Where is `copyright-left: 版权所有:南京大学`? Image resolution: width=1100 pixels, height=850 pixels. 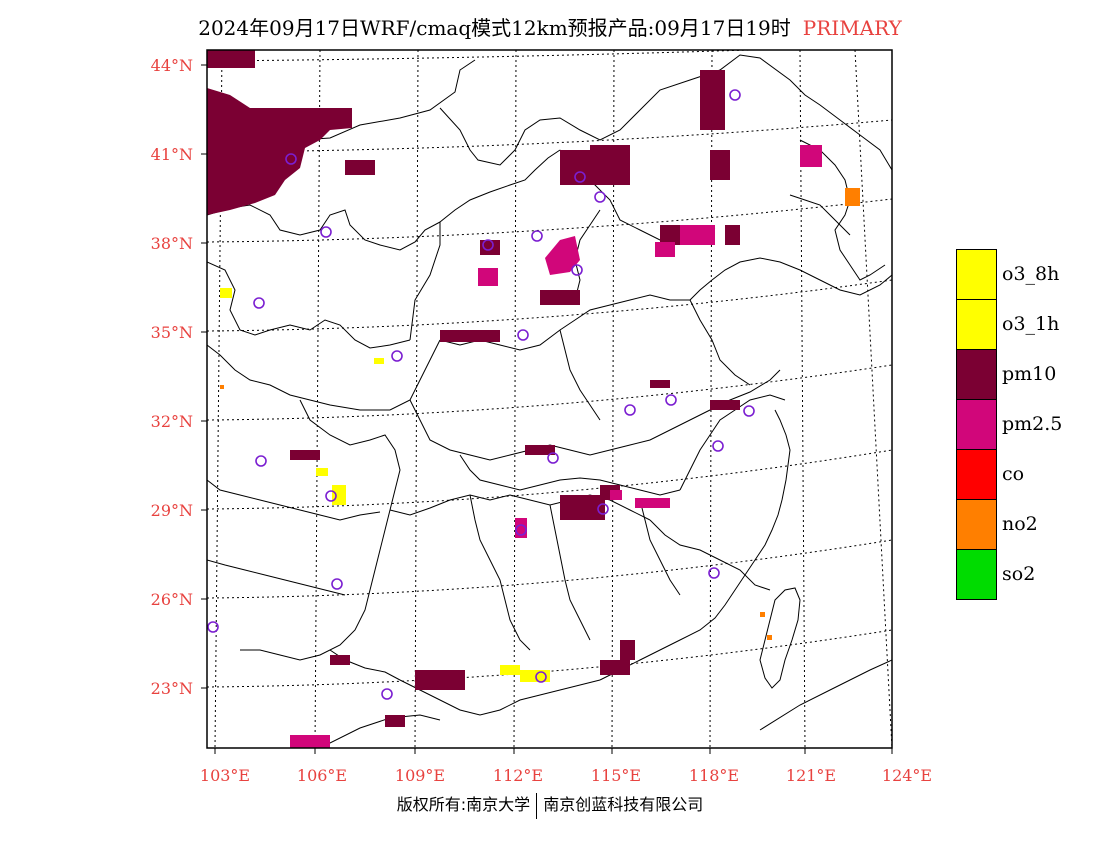
copyright-left: 版权所有:南京大学 is located at coordinates (463, 804).